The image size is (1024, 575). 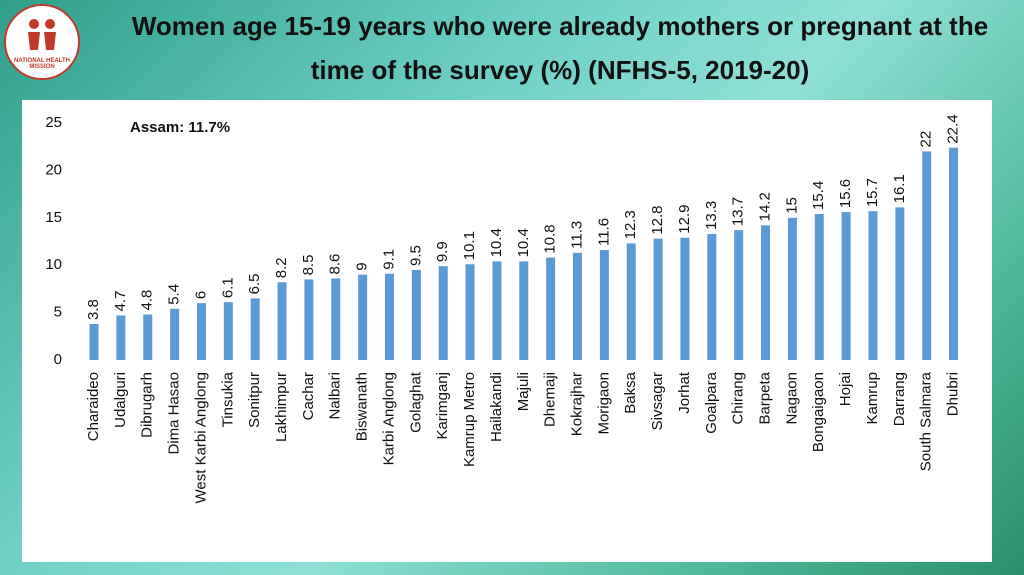 I want to click on data-label: 22, so click(x=926, y=139).